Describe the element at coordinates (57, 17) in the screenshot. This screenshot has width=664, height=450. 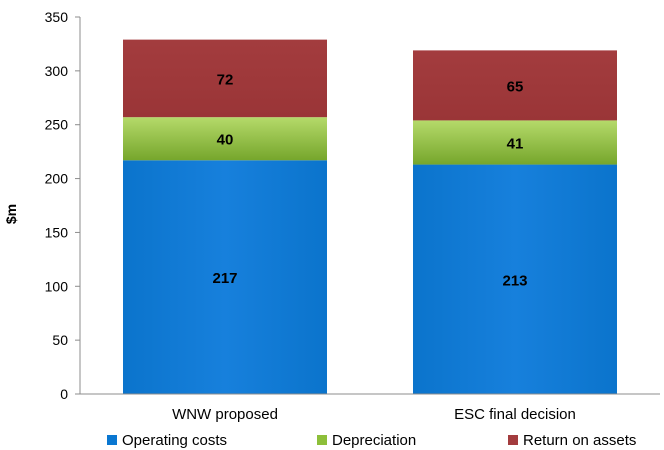
I see `y-tick-label: 350` at that location.